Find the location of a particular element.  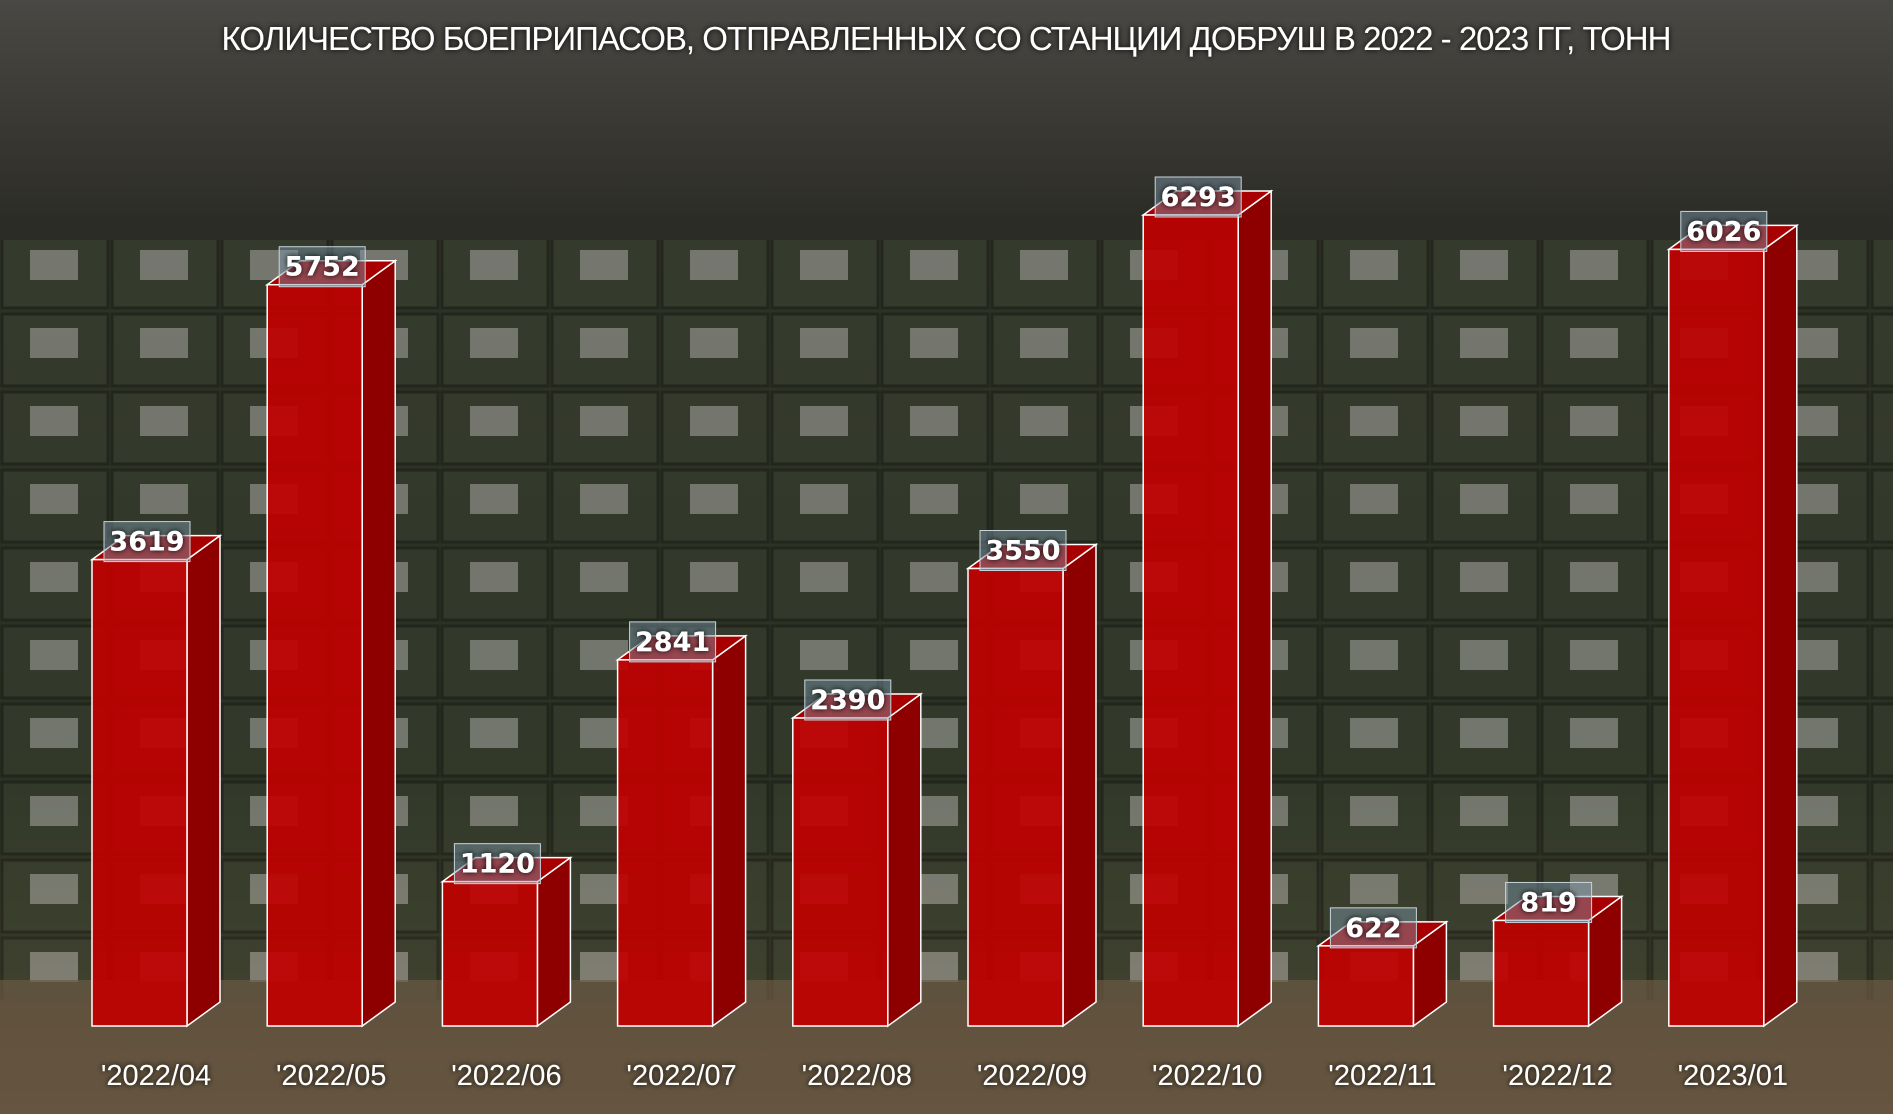

x-tick-label: '2022/12 is located at coordinates (1557, 1076).